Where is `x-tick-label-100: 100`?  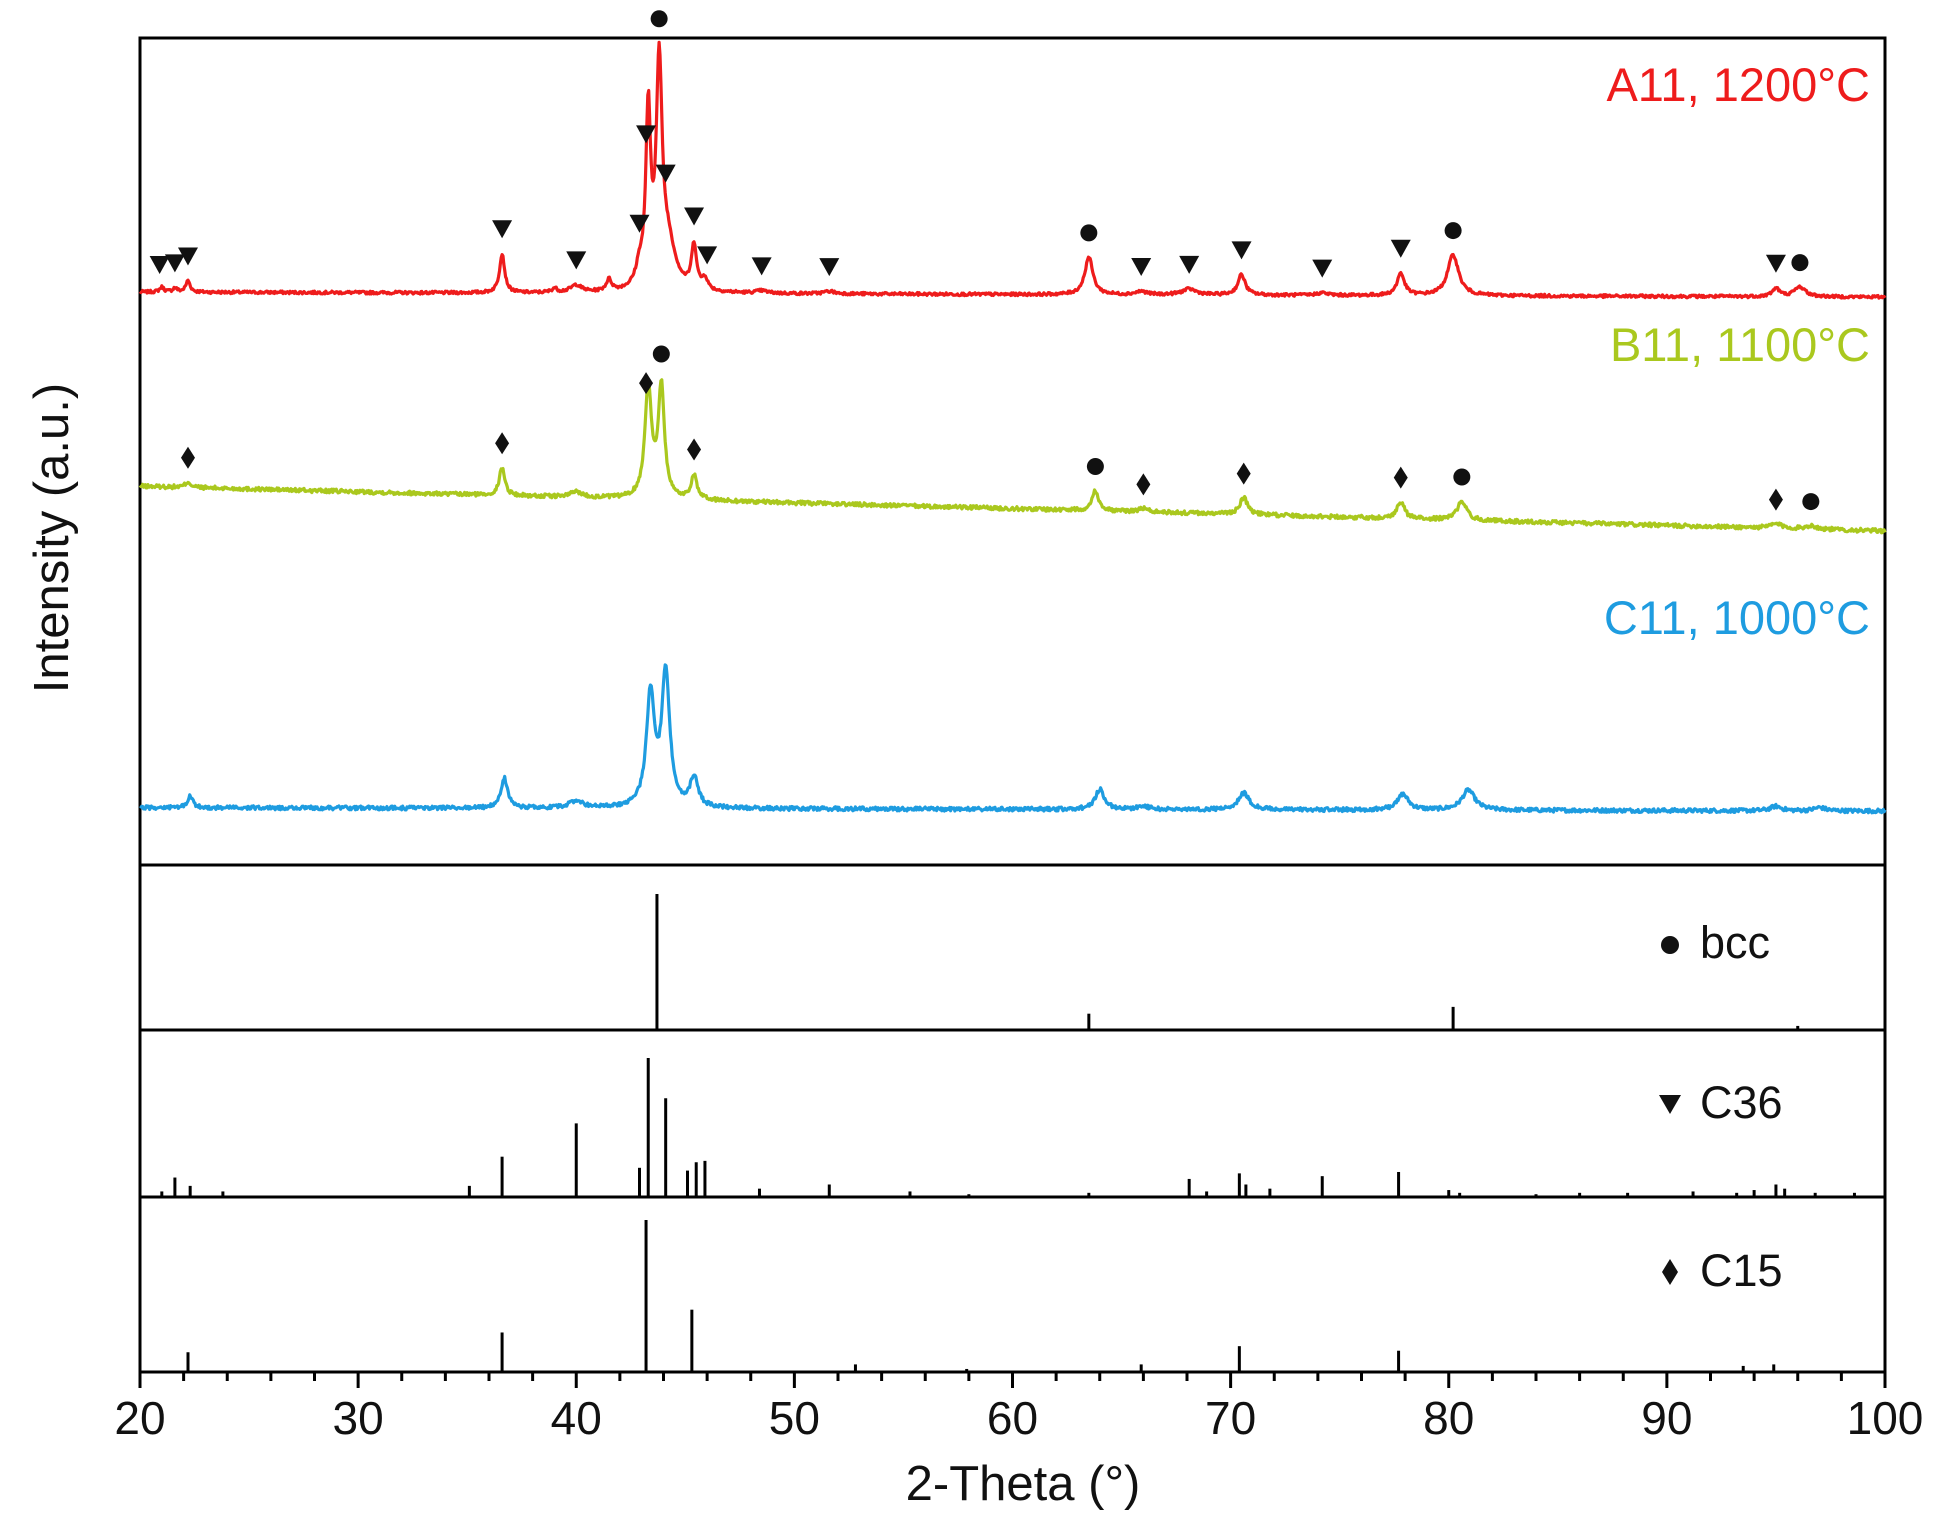 x-tick-label-100: 100 is located at coordinates (1885, 1418).